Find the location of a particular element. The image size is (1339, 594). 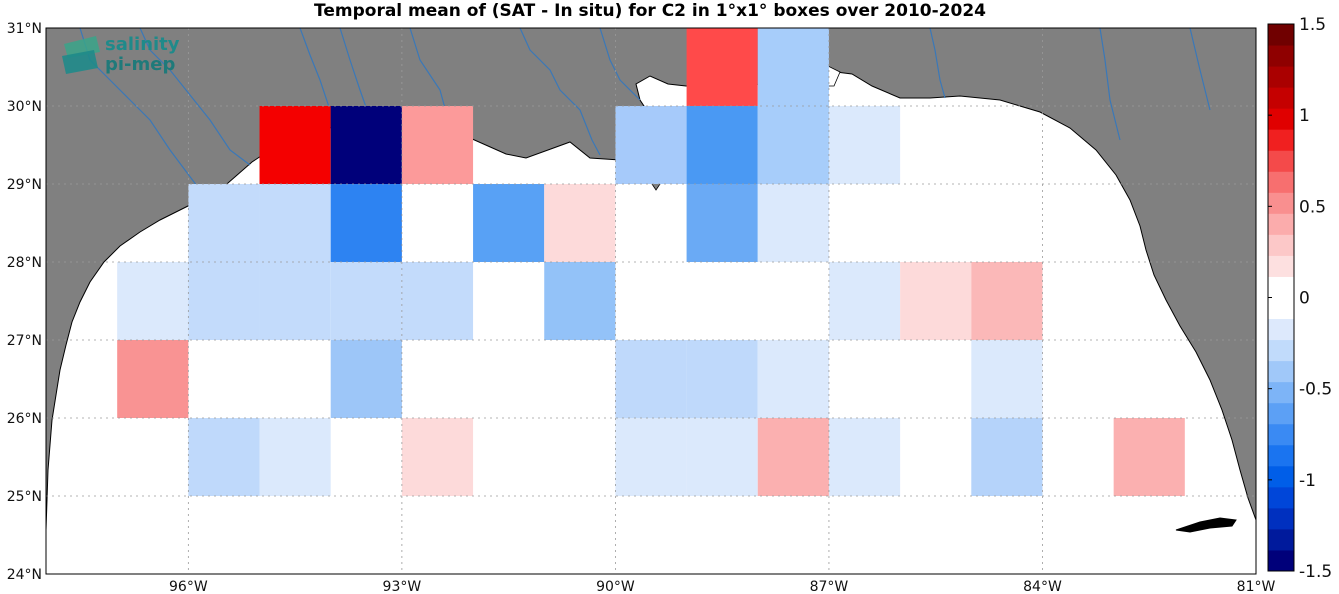

logo-line1: salinity is located at coordinates (142, 44).